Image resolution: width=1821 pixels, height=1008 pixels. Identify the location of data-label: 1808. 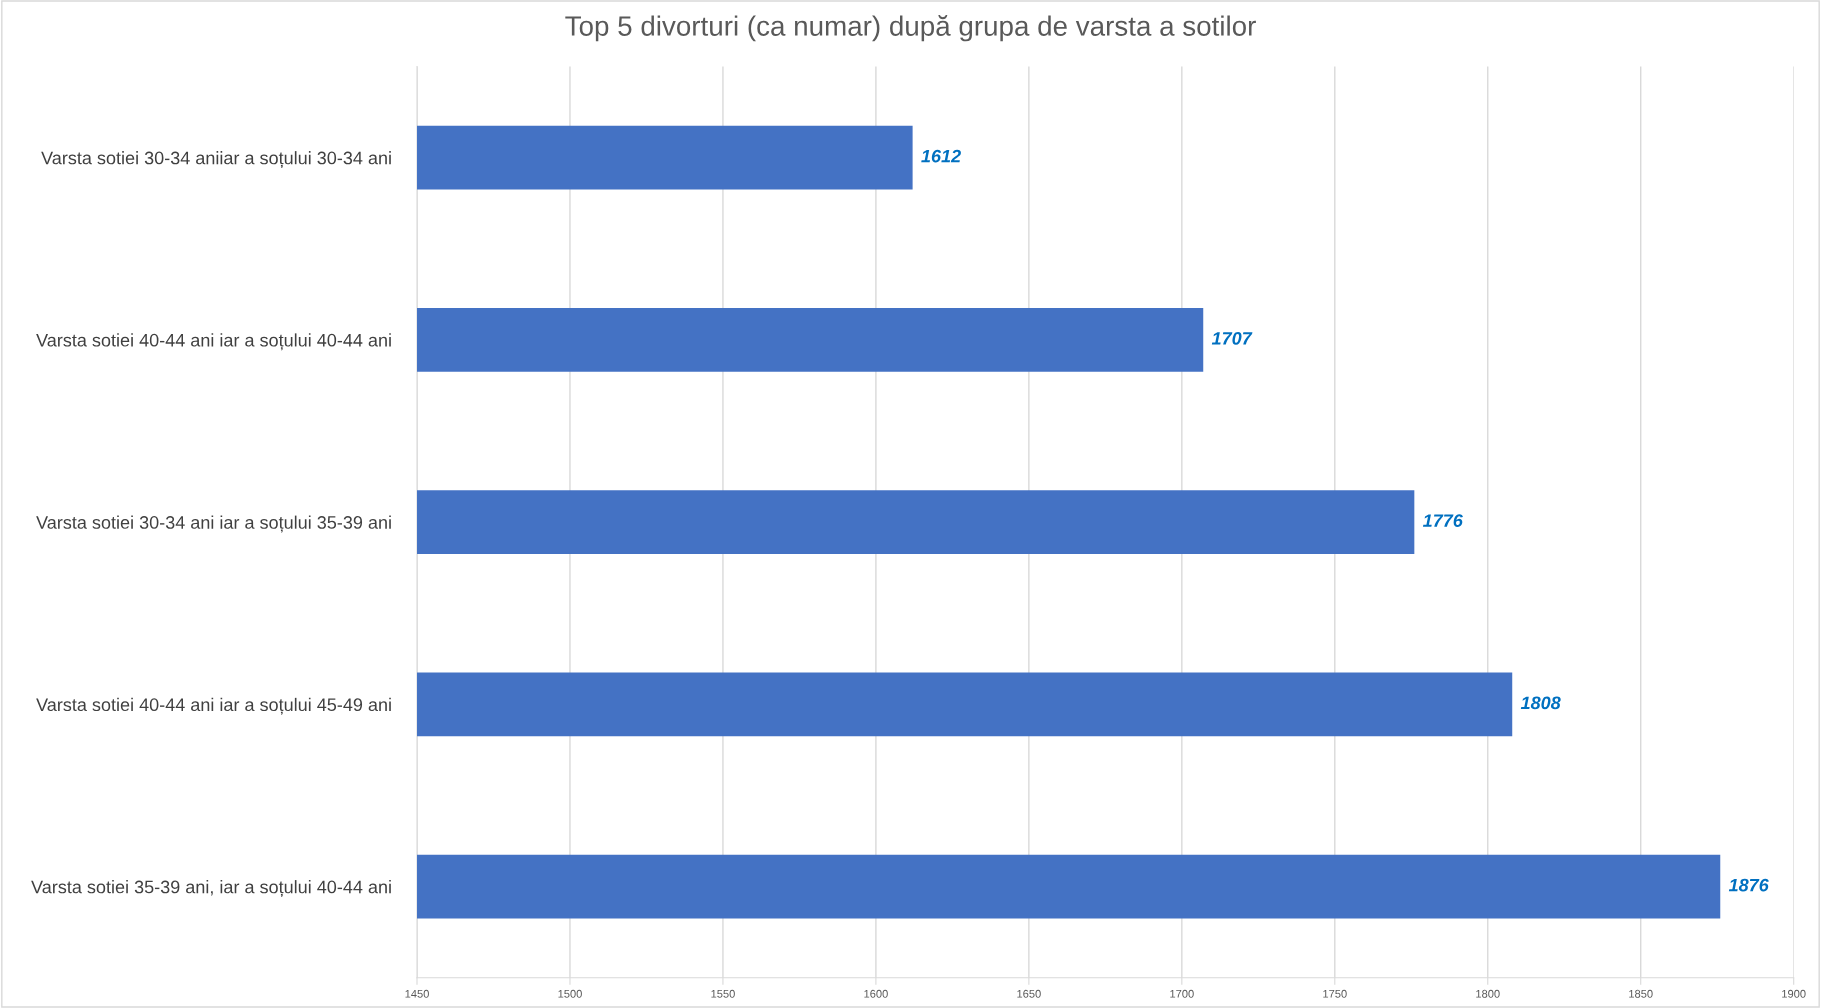
(1540, 703).